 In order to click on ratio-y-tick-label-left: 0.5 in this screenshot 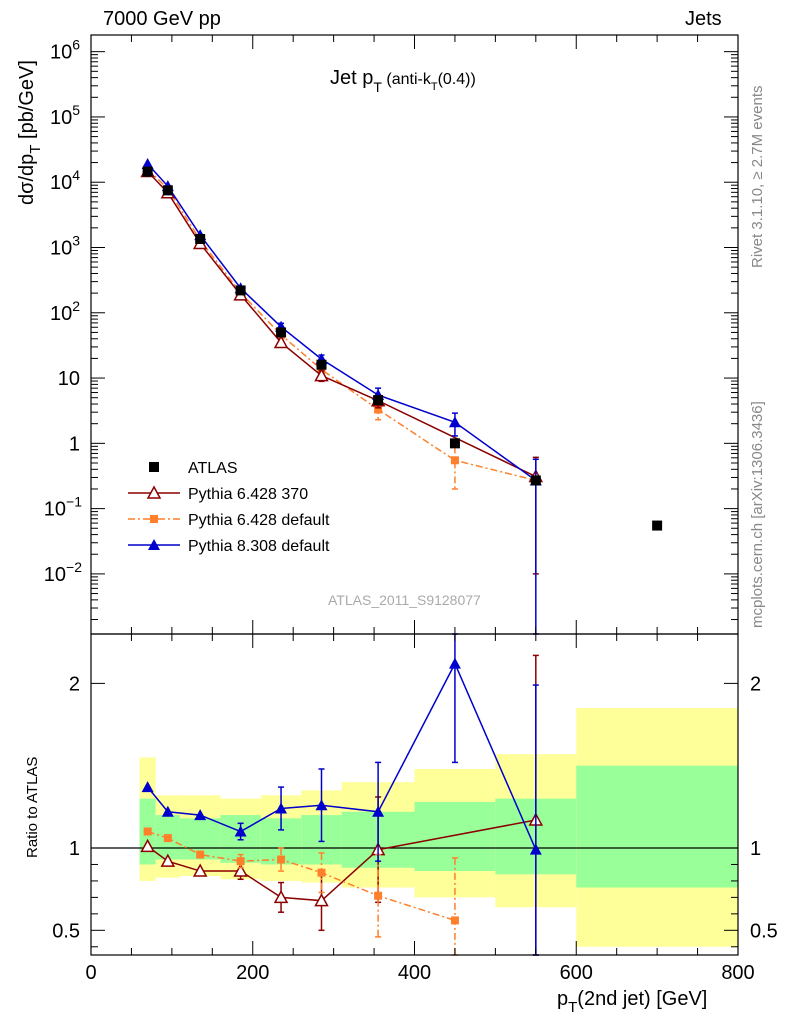, I will do `click(66, 931)`.